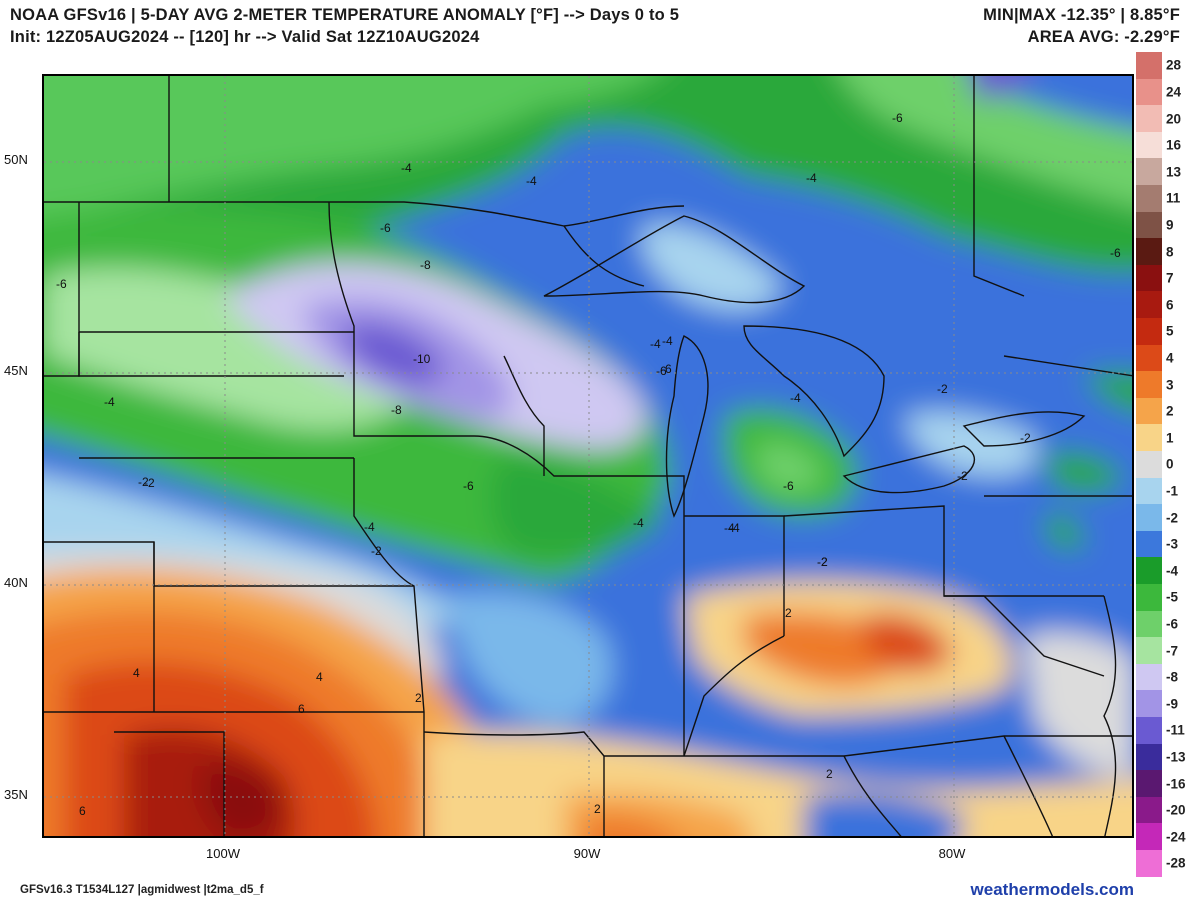 Image resolution: width=1202 pixels, height=901 pixels. What do you see at coordinates (1170, 331) in the screenshot?
I see `legend-label: 5` at bounding box center [1170, 331].